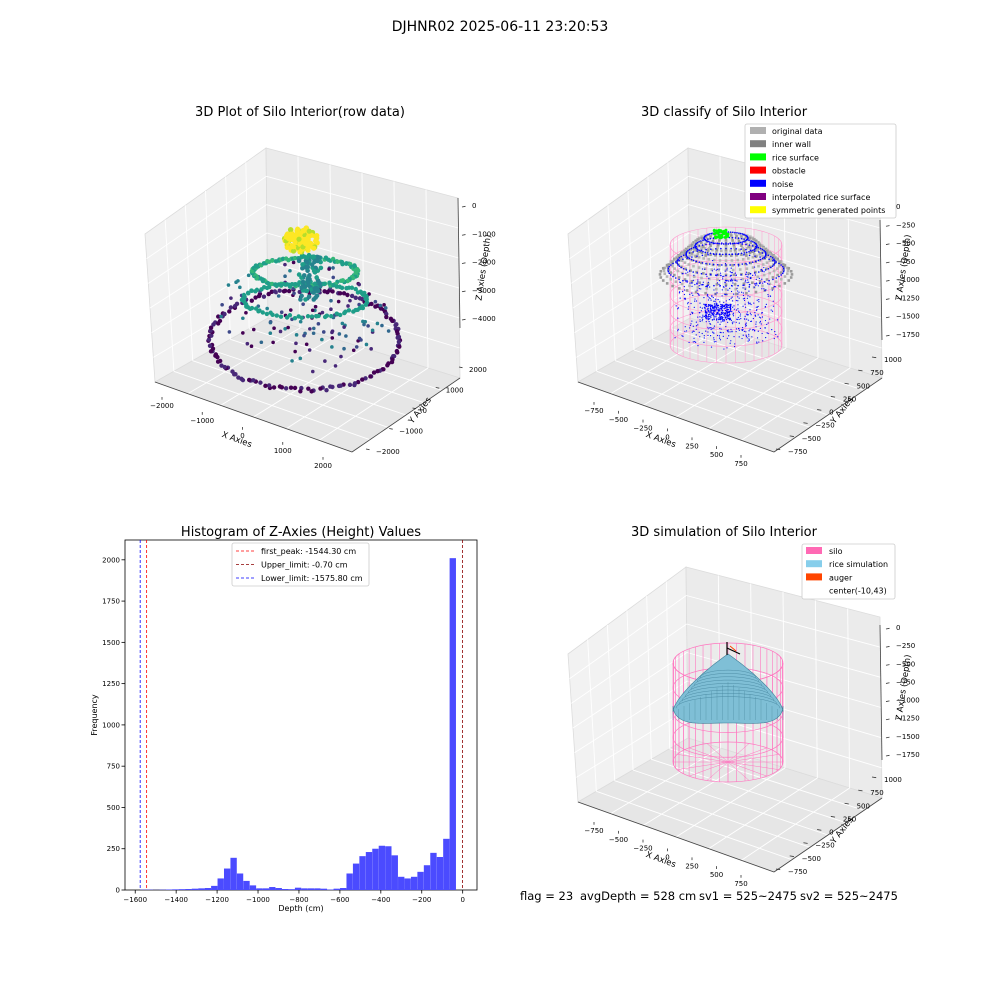  I want to click on legend-label: symmetric generated points, so click(828, 210).